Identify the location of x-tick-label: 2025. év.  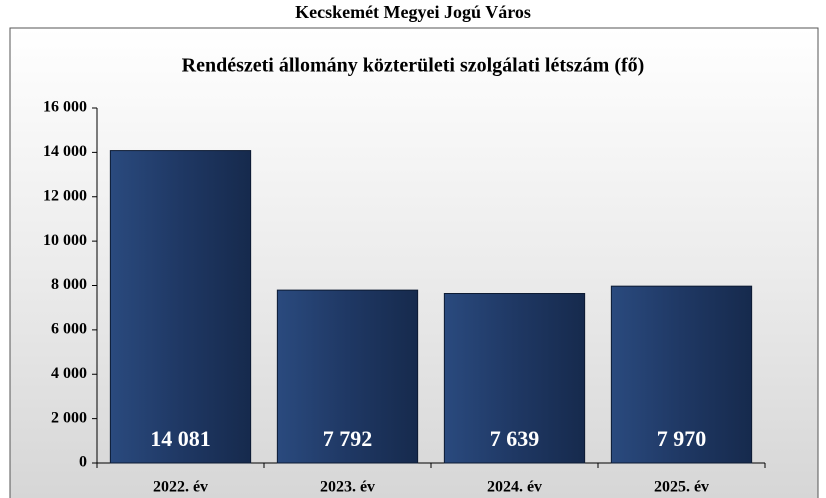
(681, 487).